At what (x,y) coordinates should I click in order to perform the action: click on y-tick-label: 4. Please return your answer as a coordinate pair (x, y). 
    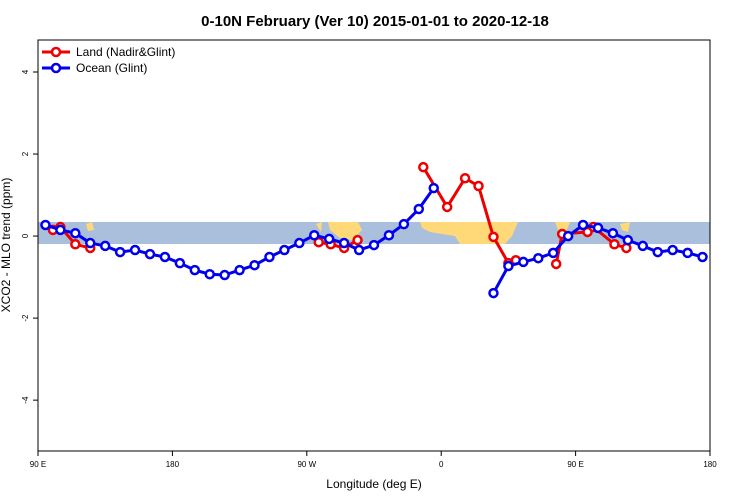
    Looking at the image, I should click on (25, 71).